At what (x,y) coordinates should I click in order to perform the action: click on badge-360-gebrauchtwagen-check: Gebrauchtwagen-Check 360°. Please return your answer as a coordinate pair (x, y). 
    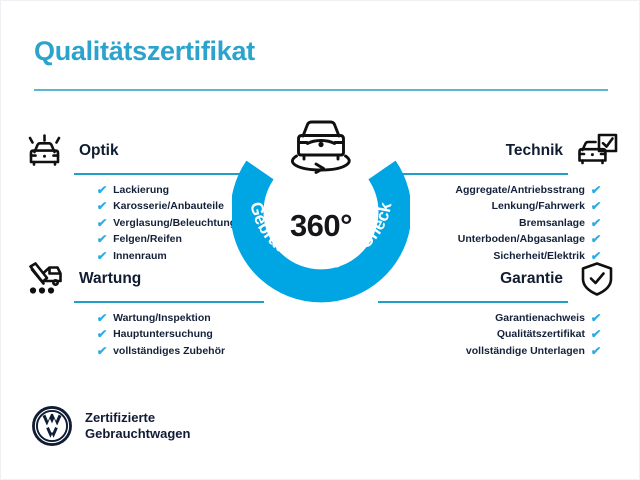
    Looking at the image, I should click on (321, 210).